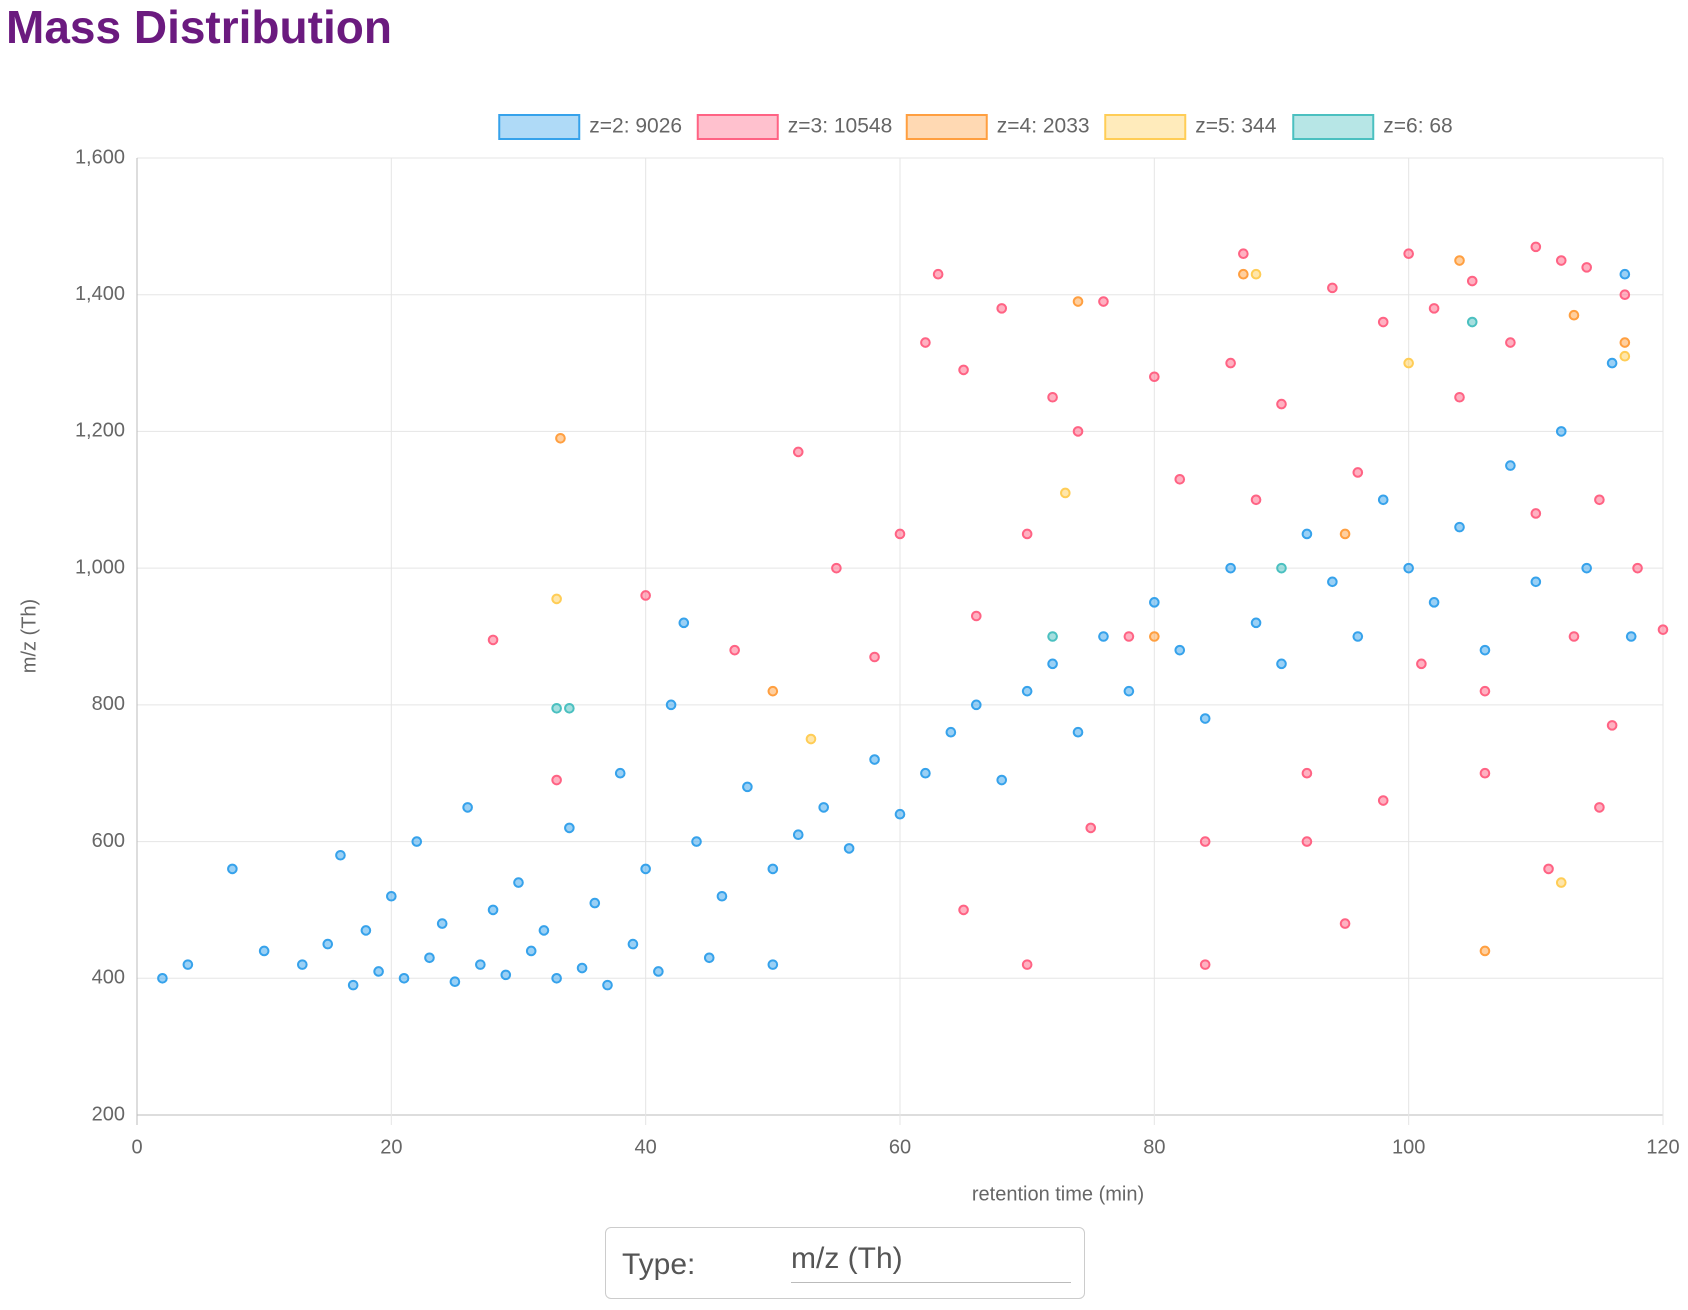 The height and width of the screenshot is (1310, 1688). I want to click on x-tick-label: 60, so click(900, 1147).